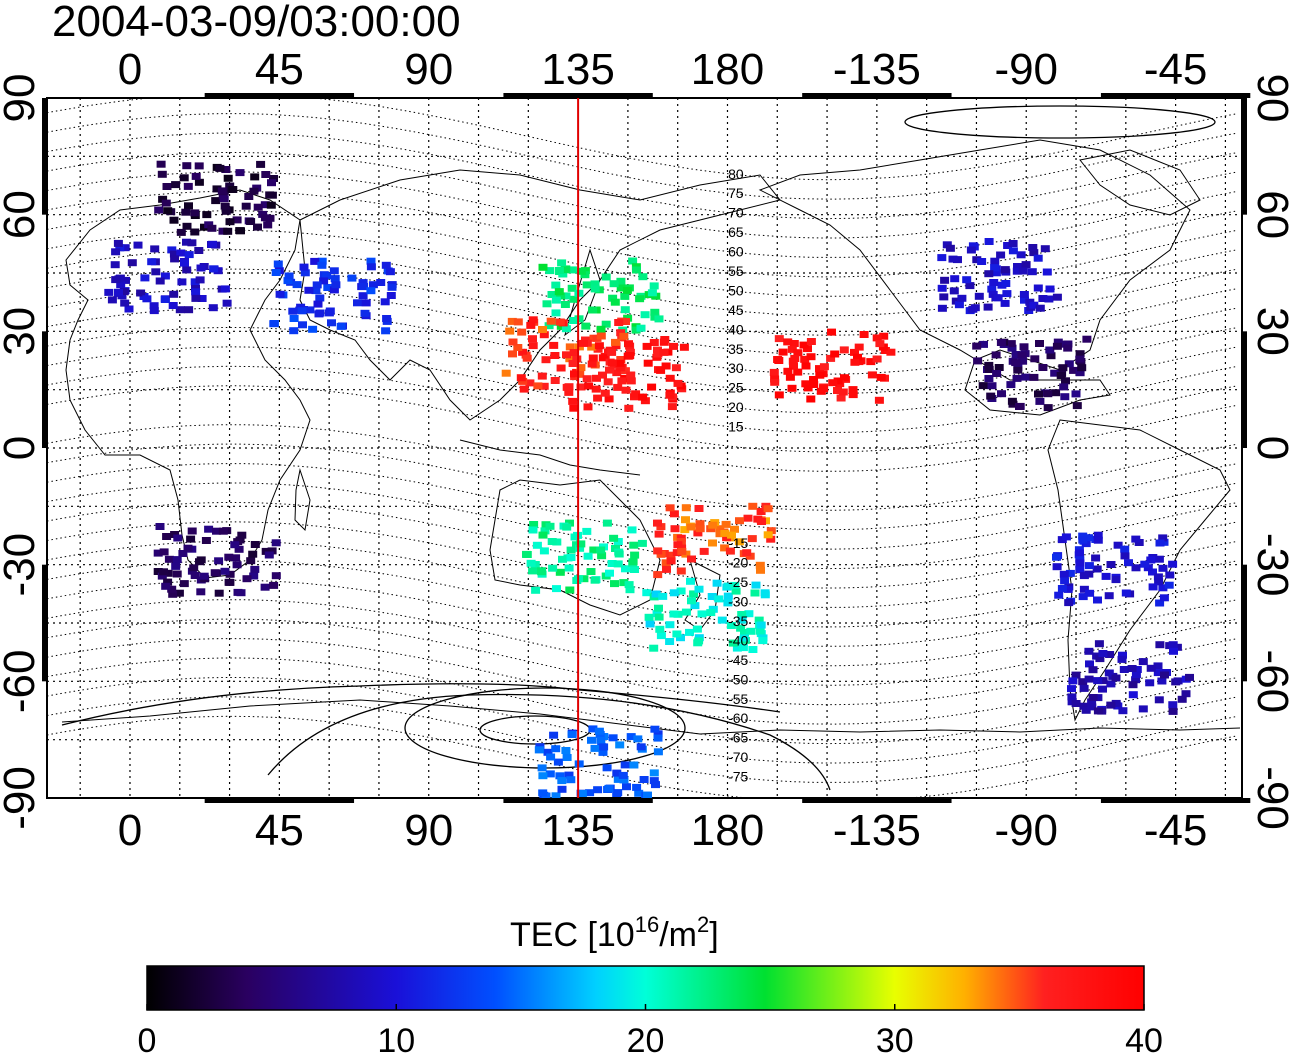 The height and width of the screenshot is (1057, 1292). Describe the element at coordinates (738, 777) in the screenshot. I see `mlat-contour-label: -75` at that location.